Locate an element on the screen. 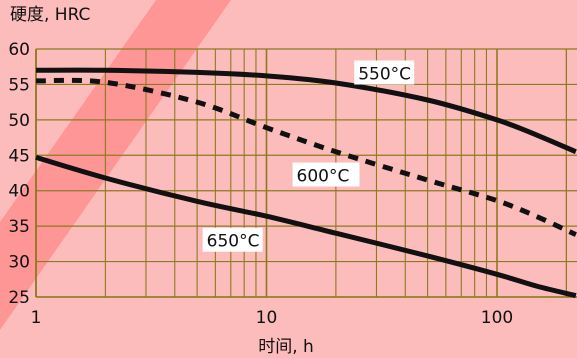  x-axis-label: 时间, h is located at coordinates (286, 347).